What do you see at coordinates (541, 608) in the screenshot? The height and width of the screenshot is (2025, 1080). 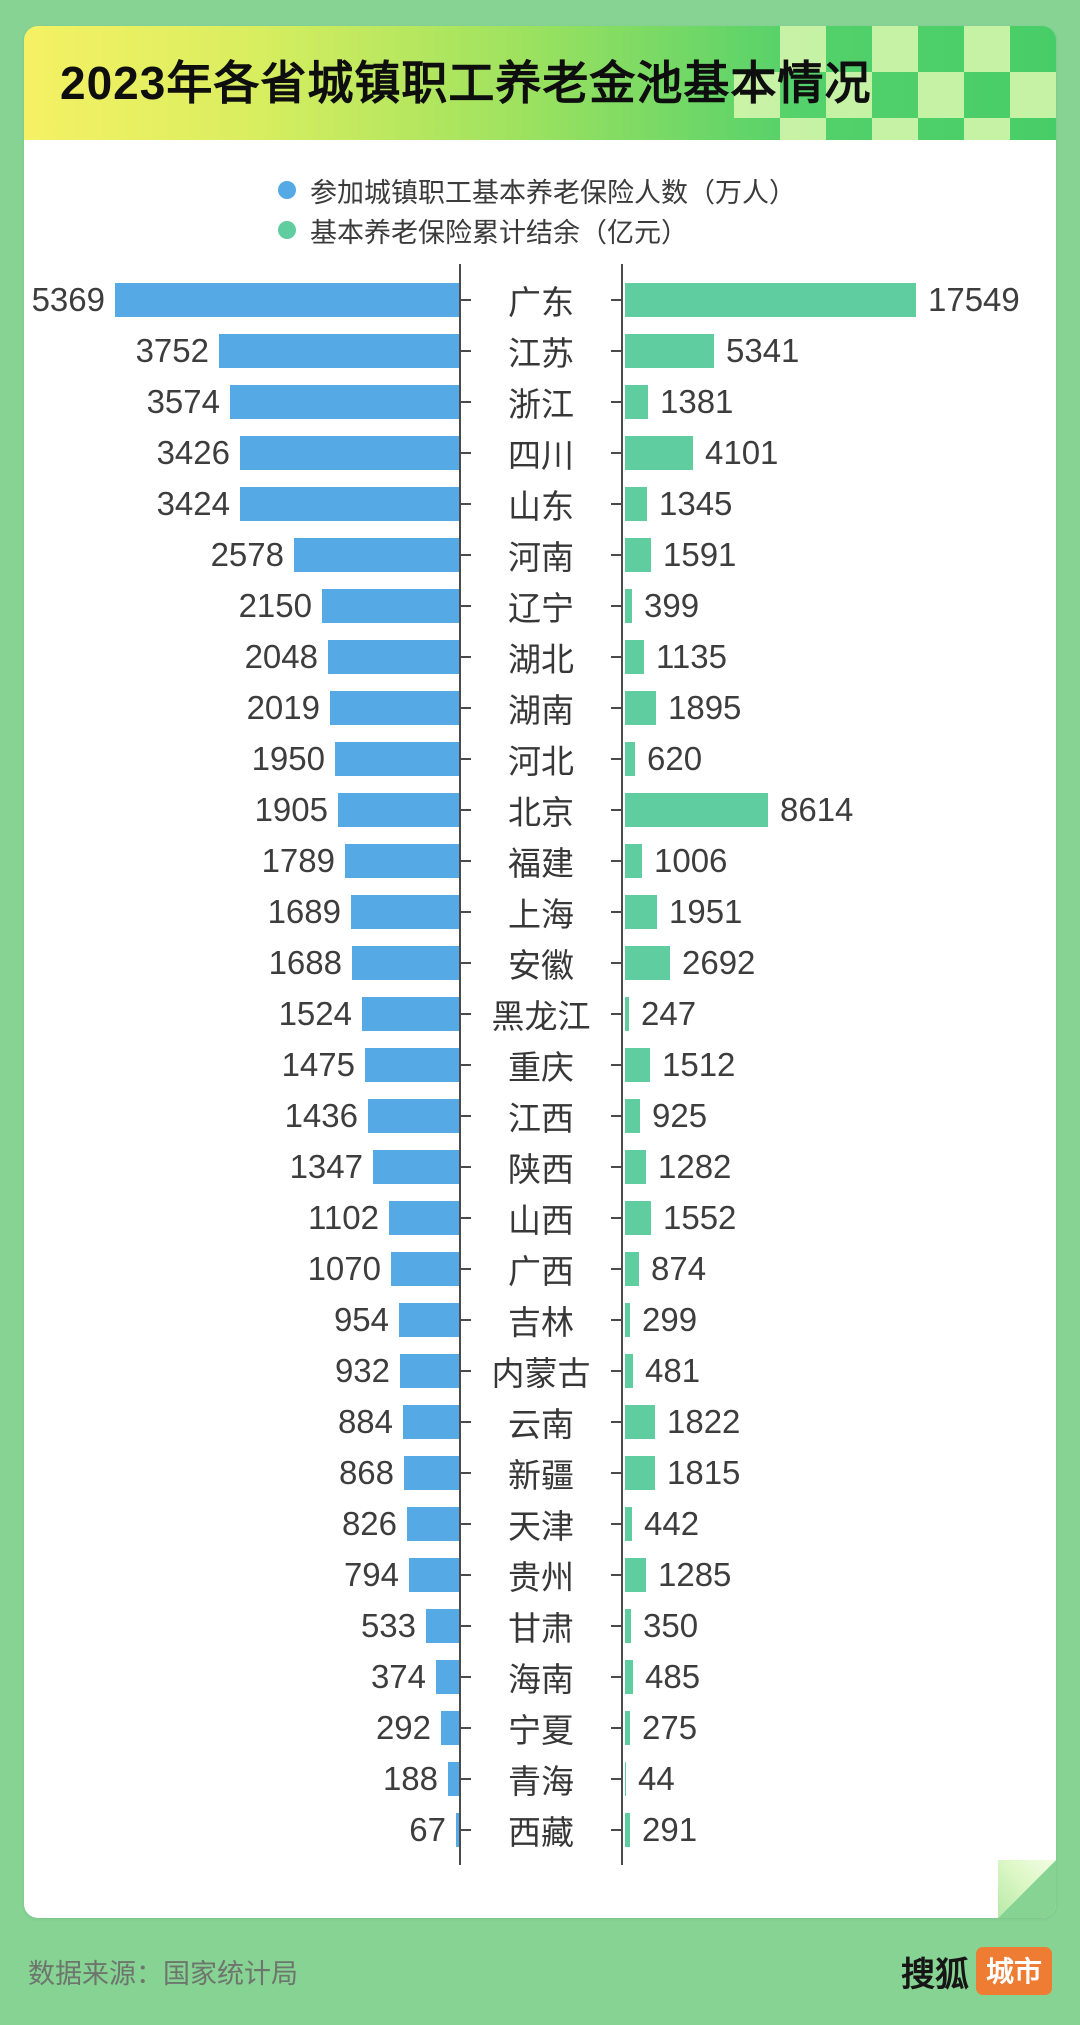 I see `province-label: 辽宁` at bounding box center [541, 608].